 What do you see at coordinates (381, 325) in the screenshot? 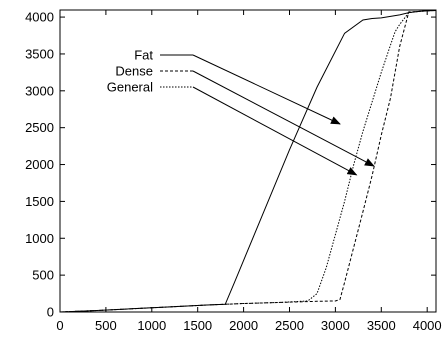
I see `x-tick-label-3500: 3500` at bounding box center [381, 325].